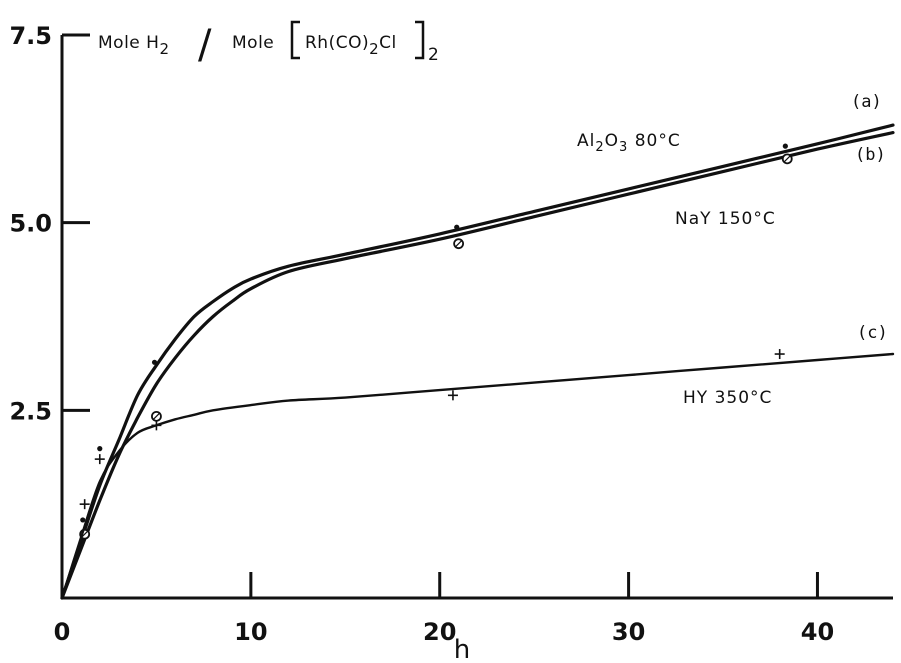 Image resolution: width=901 pixels, height=663 pixels. I want to click on ylabel-prefix-sub: 2, so click(164, 49).